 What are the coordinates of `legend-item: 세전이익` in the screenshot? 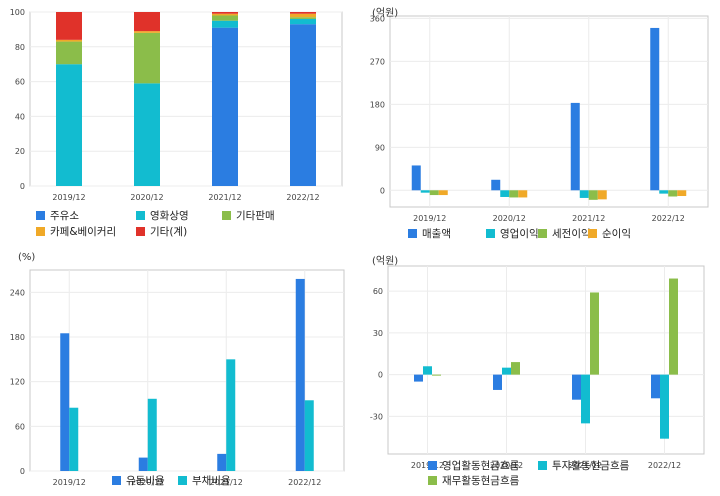 It's located at (564, 233).